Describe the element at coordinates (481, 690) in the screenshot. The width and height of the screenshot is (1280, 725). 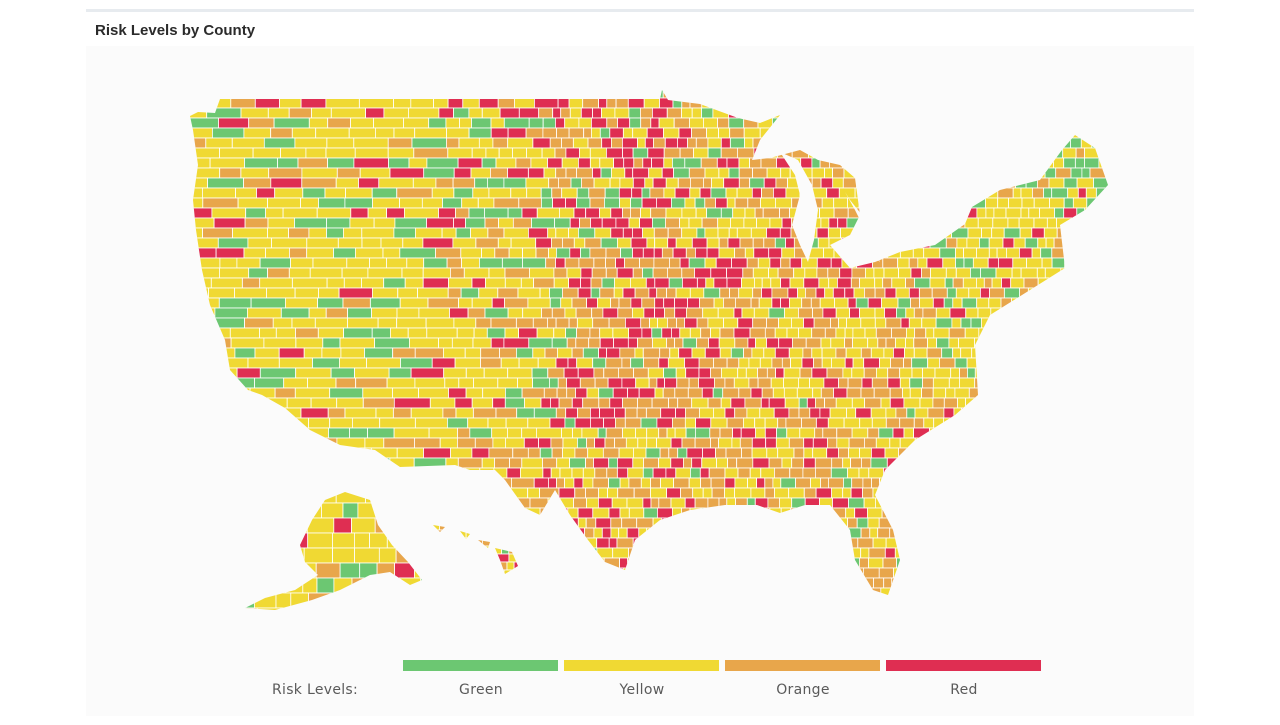
I see `legend-label-green: Green` at that location.